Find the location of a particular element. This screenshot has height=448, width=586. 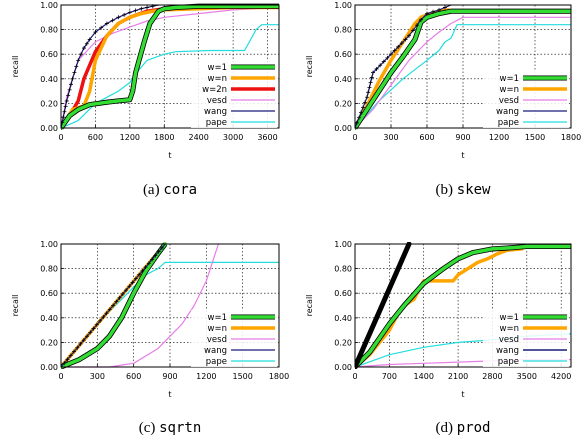

caption-letter: (a) is located at coordinates (153, 190).